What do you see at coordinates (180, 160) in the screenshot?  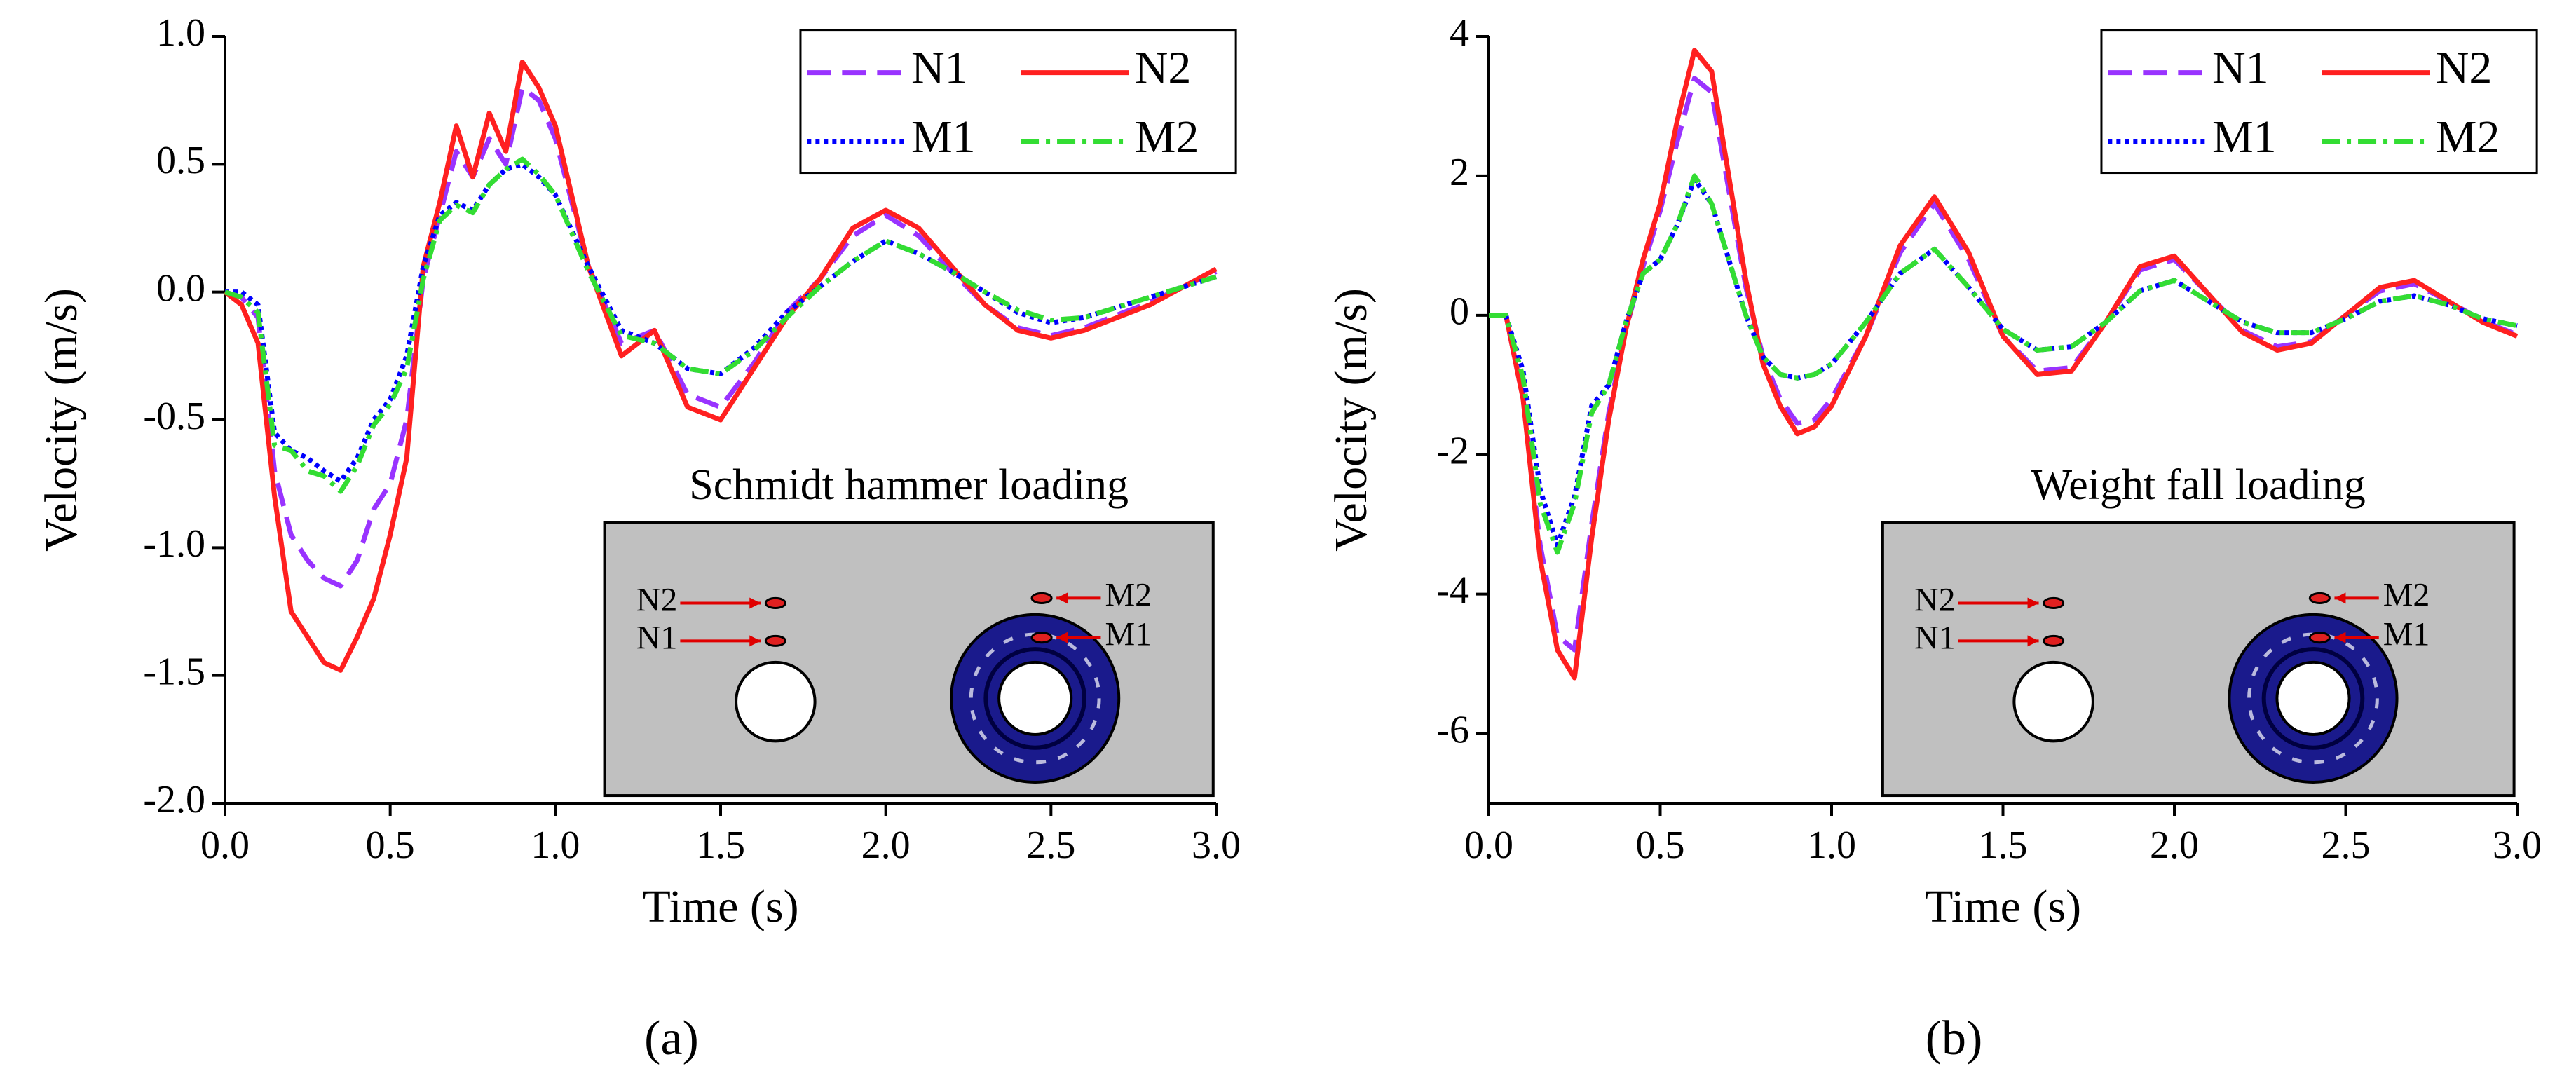 I see `y-tick-label: 0.5` at bounding box center [180, 160].